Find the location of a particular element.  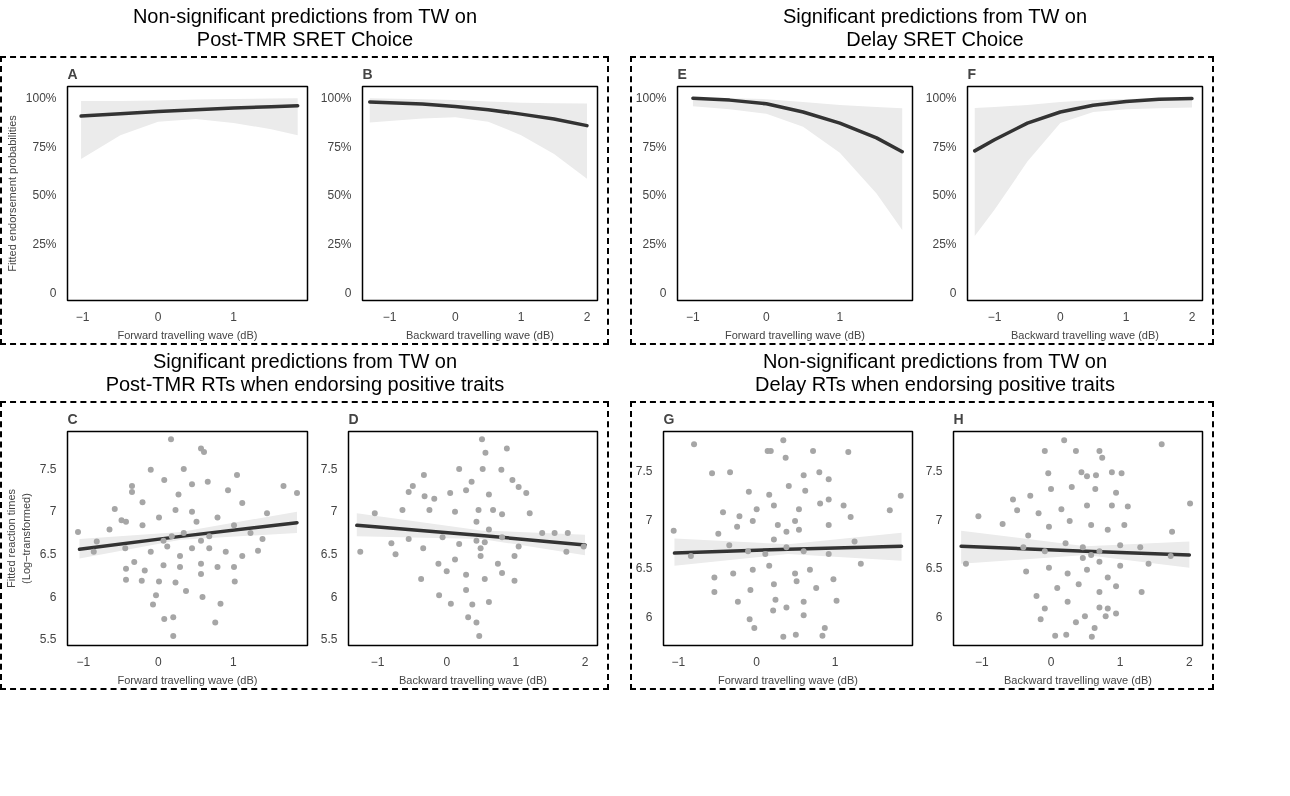

chart-title: E is located at coordinates (682, 73).